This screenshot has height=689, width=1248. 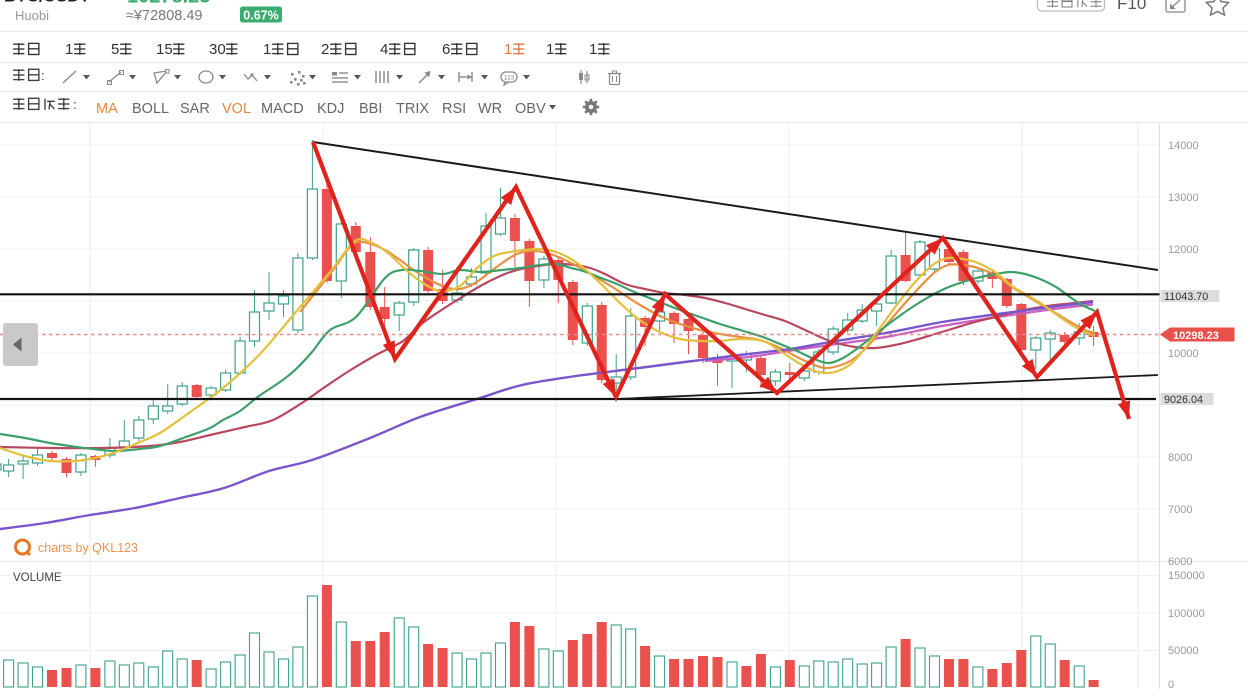 What do you see at coordinates (370, 109) in the screenshot?
I see `svg-text: BBI` at bounding box center [370, 109].